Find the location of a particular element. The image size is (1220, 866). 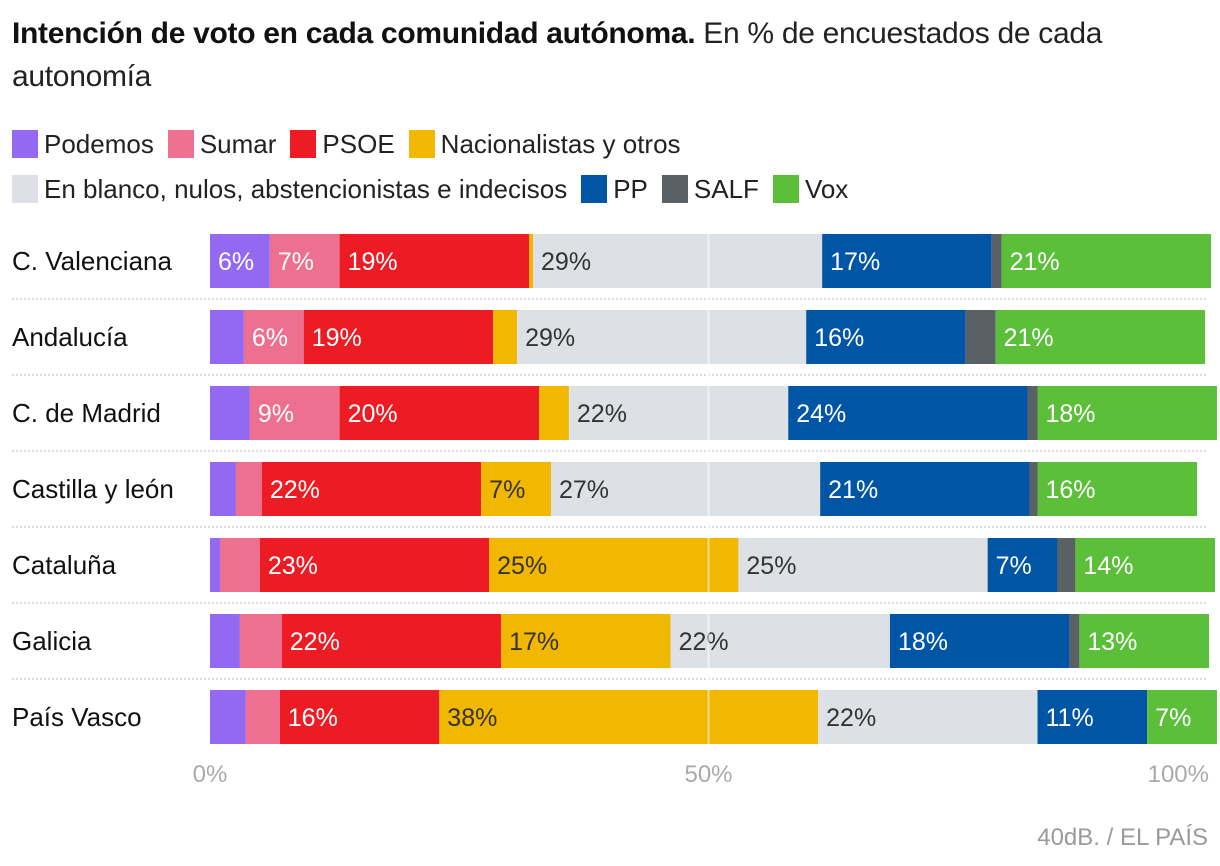

title-subtitle: En % de encuestados de cada autonomía is located at coordinates (557, 55).